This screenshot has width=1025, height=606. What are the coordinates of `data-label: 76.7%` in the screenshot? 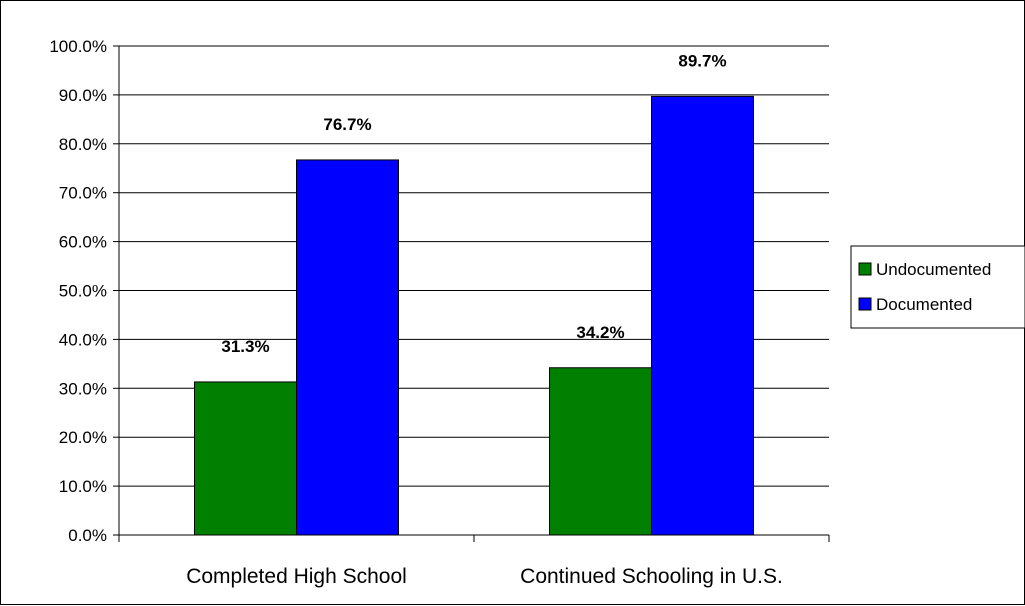 It's located at (347, 124).